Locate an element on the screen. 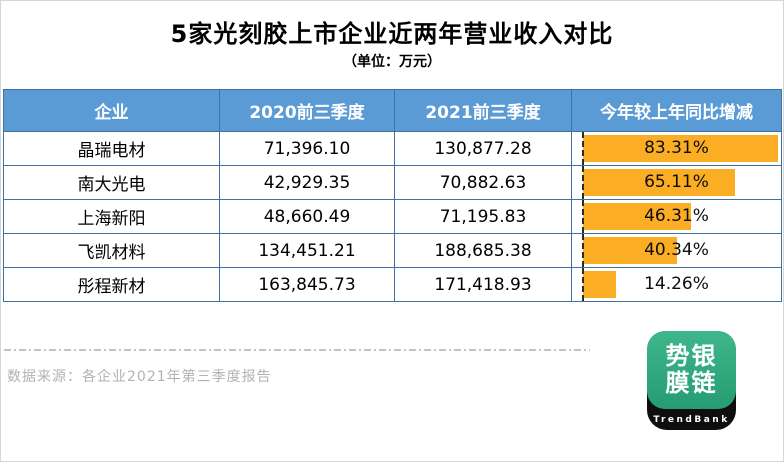 The width and height of the screenshot is (784, 462). growth-cell: 14.26% is located at coordinates (676, 284).